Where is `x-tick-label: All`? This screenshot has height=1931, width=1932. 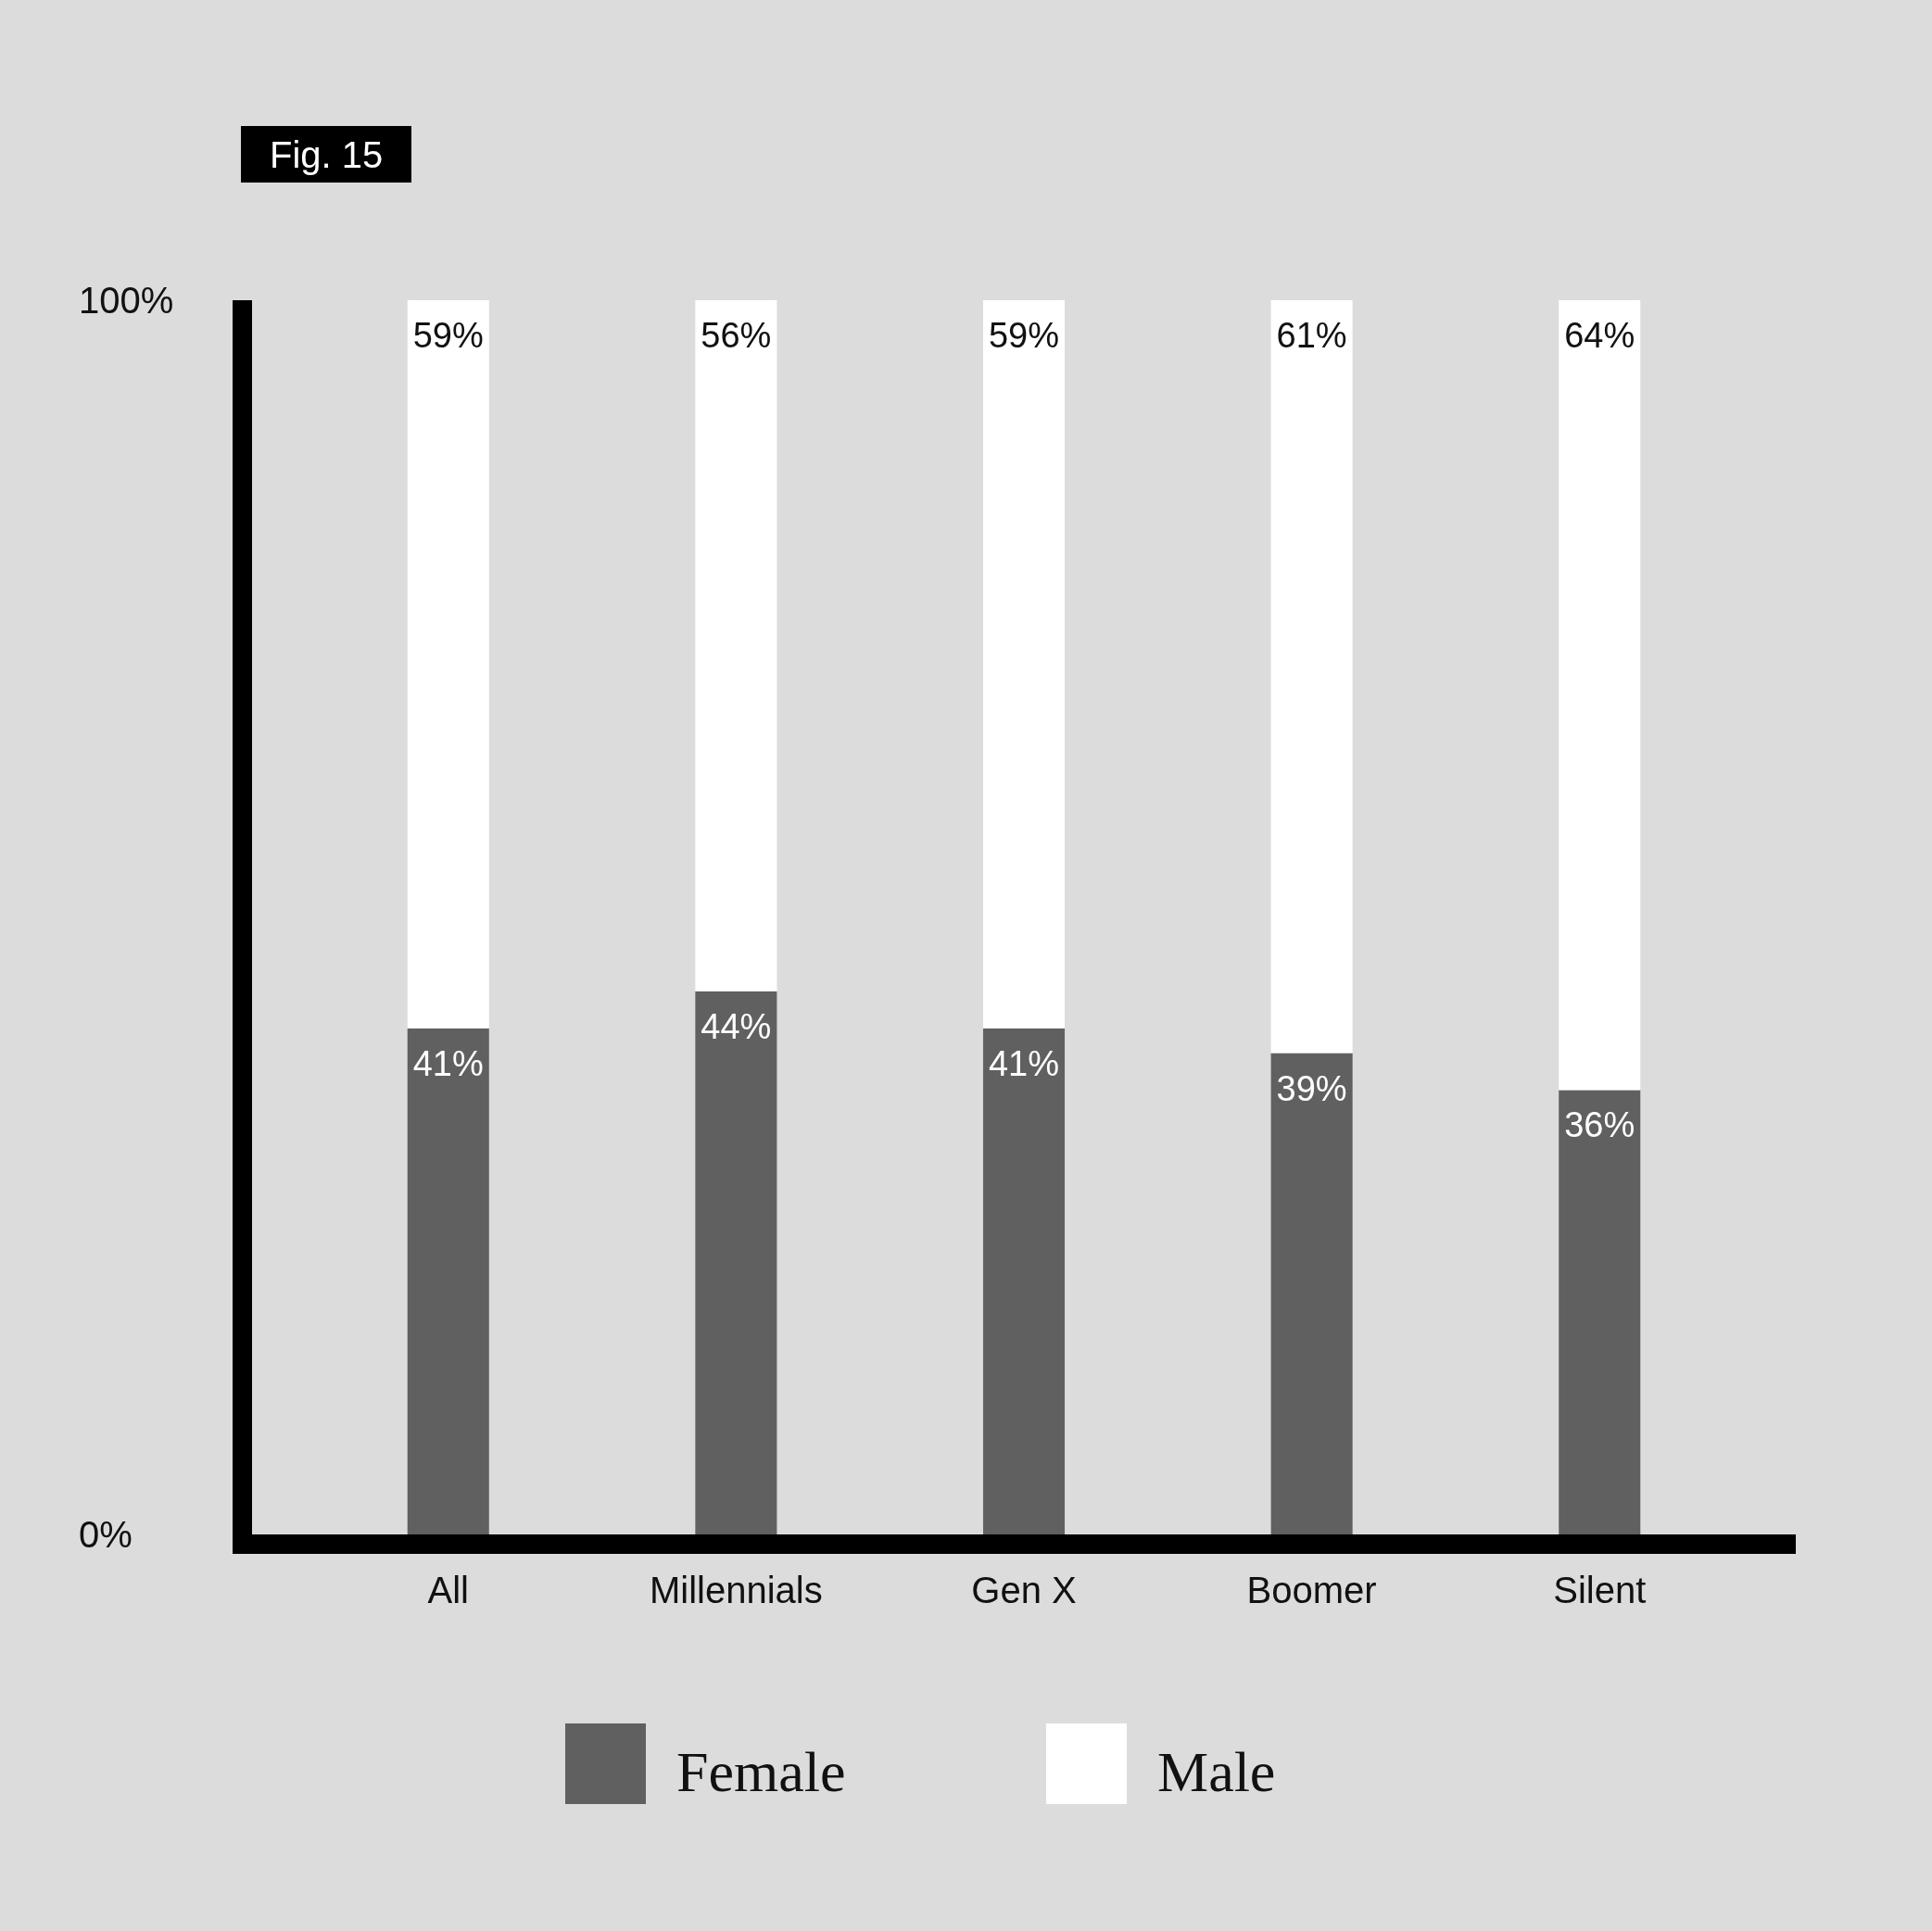 x-tick-label: All is located at coordinates (448, 1590).